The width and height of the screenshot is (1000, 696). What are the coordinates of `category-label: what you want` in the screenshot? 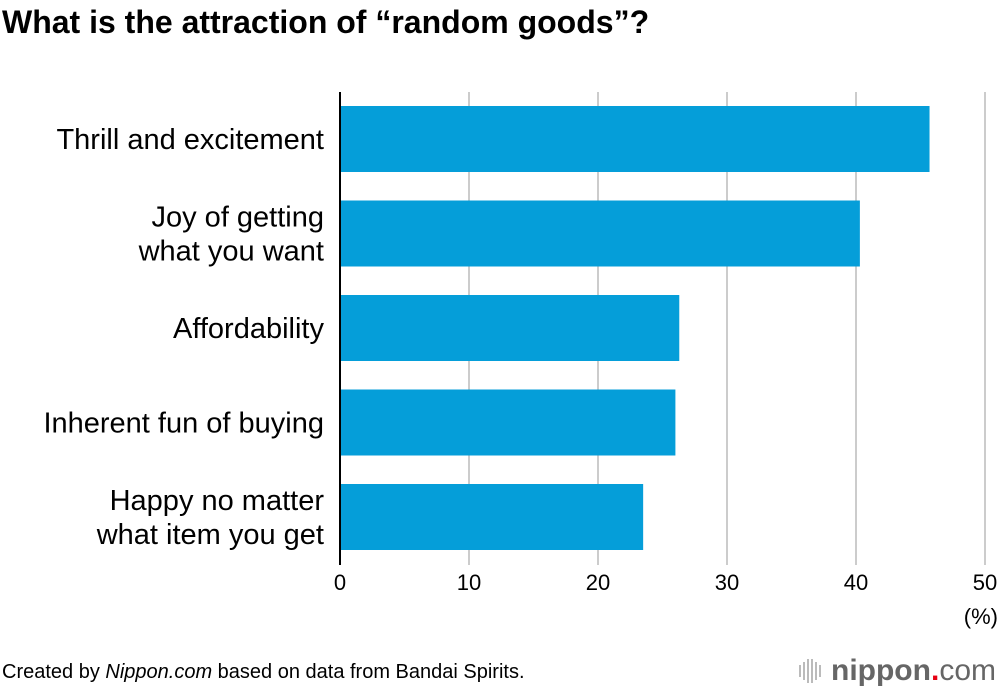 It's located at (231, 252).